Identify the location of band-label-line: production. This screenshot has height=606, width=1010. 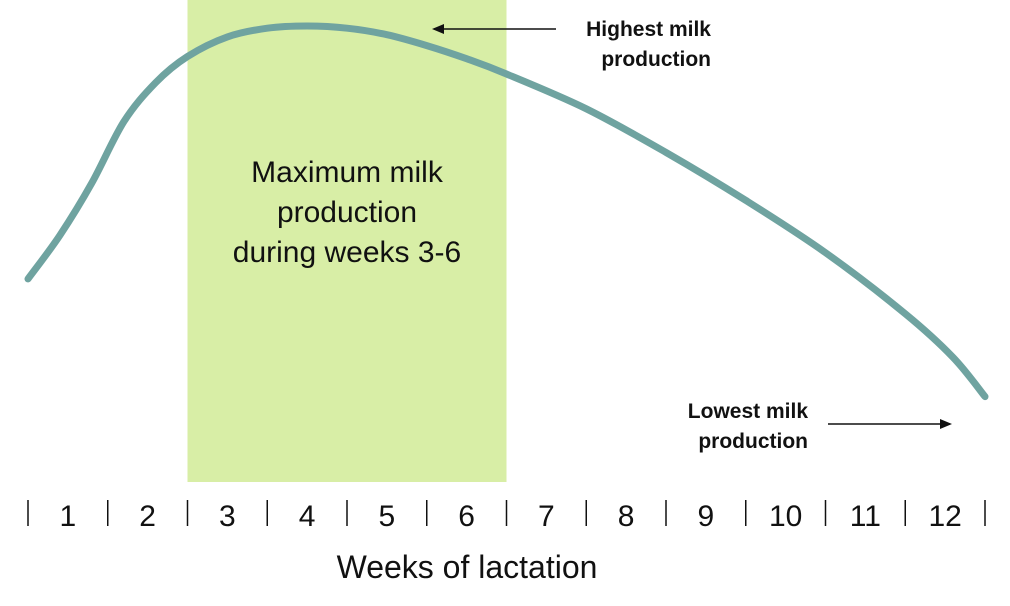
(347, 212).